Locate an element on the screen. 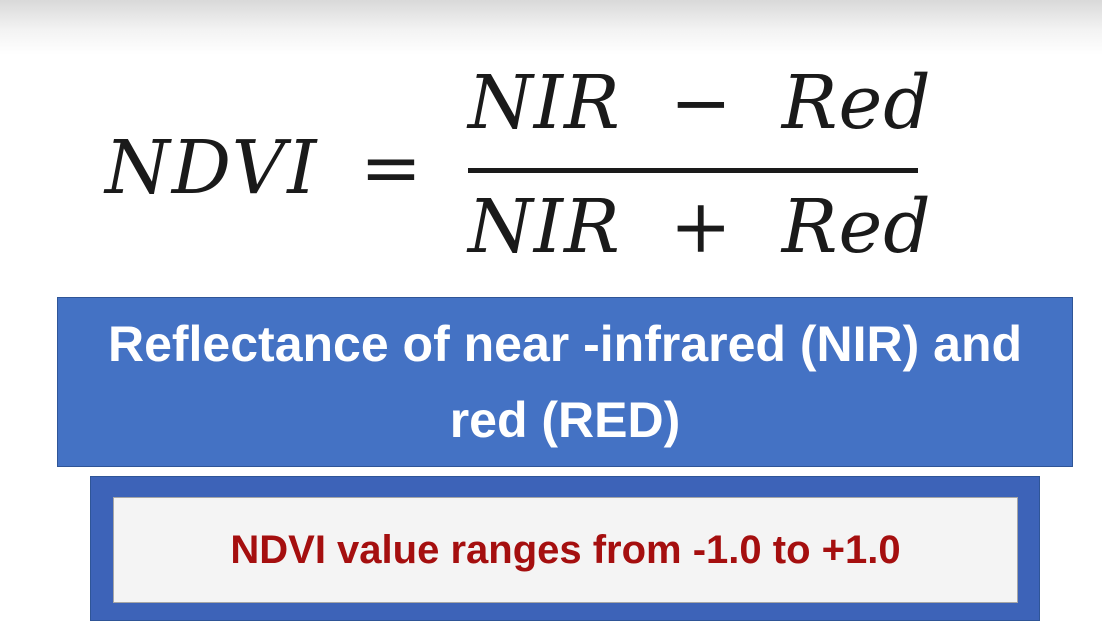 The image size is (1102, 621). fraction-bar is located at coordinates (693, 170).